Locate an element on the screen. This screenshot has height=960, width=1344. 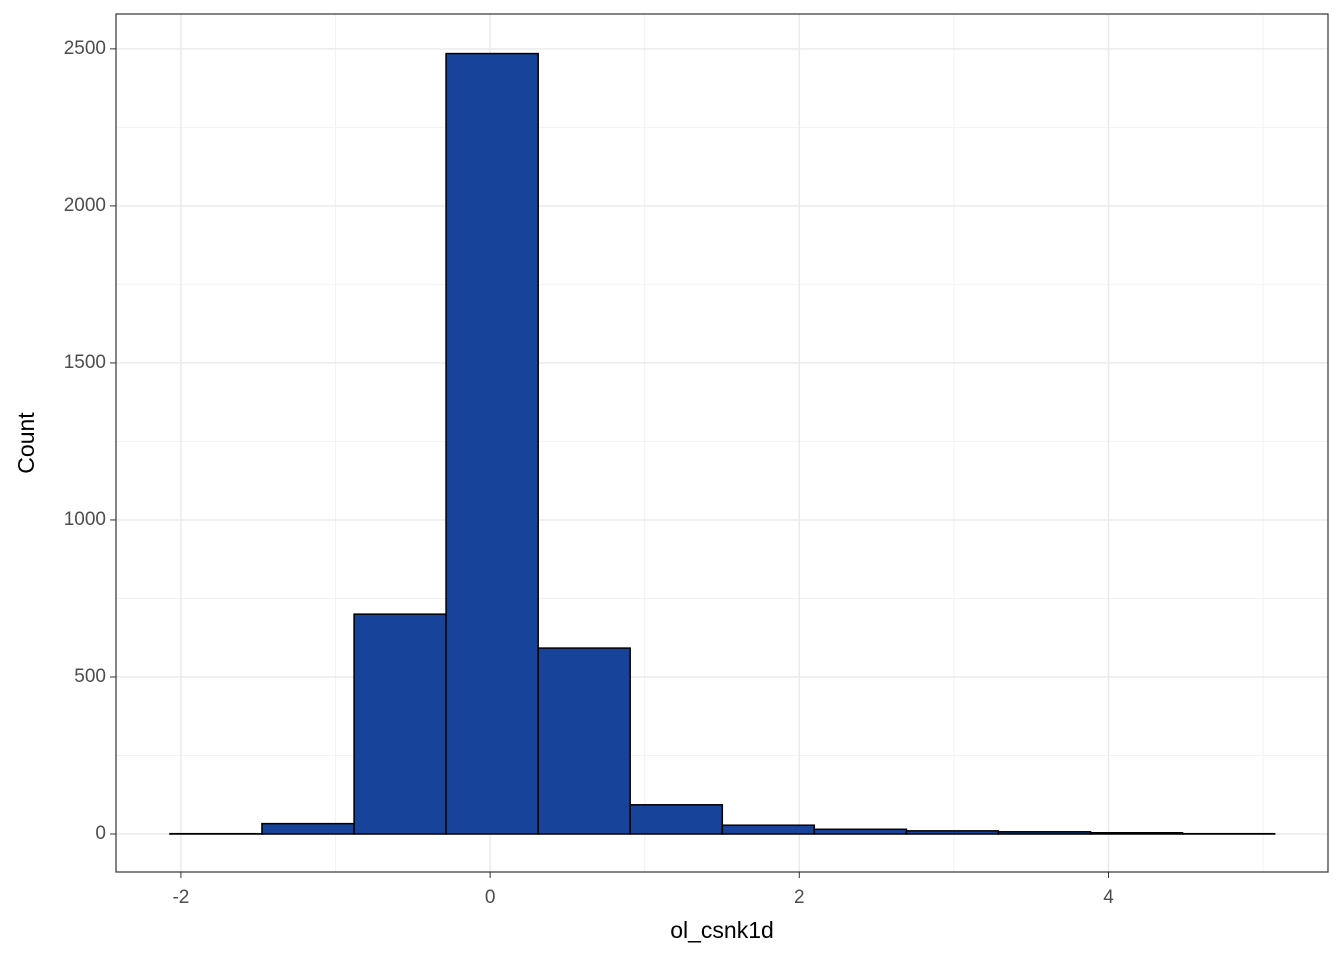
y-tick-label: 500 is located at coordinates (90, 676).